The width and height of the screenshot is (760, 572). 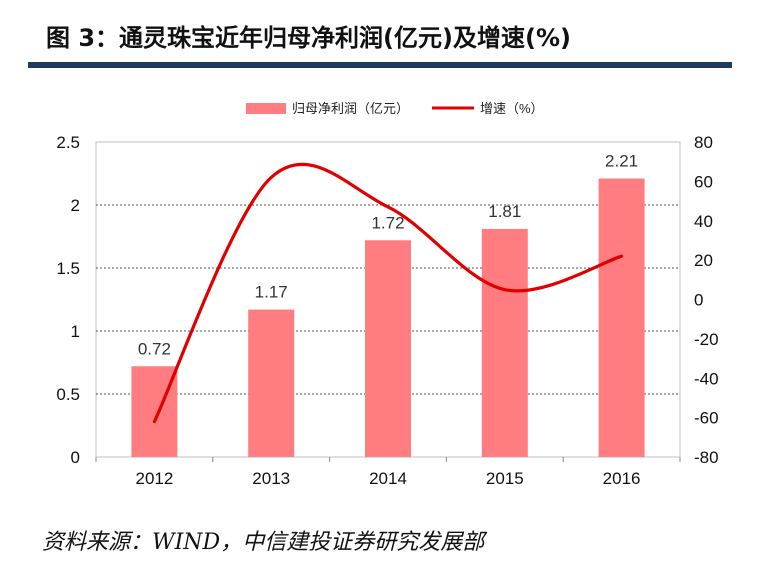 I want to click on bar-data-label: 1.17, so click(x=271, y=292).